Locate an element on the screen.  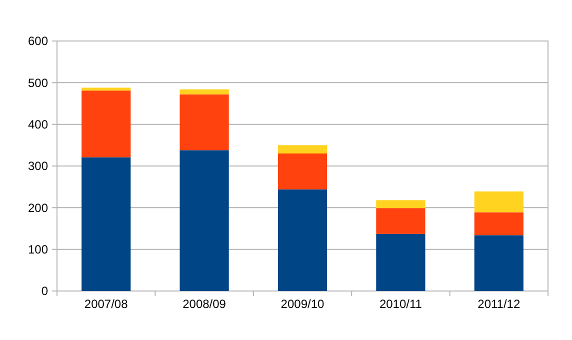
y-tick-label: 100 is located at coordinates (38, 249).